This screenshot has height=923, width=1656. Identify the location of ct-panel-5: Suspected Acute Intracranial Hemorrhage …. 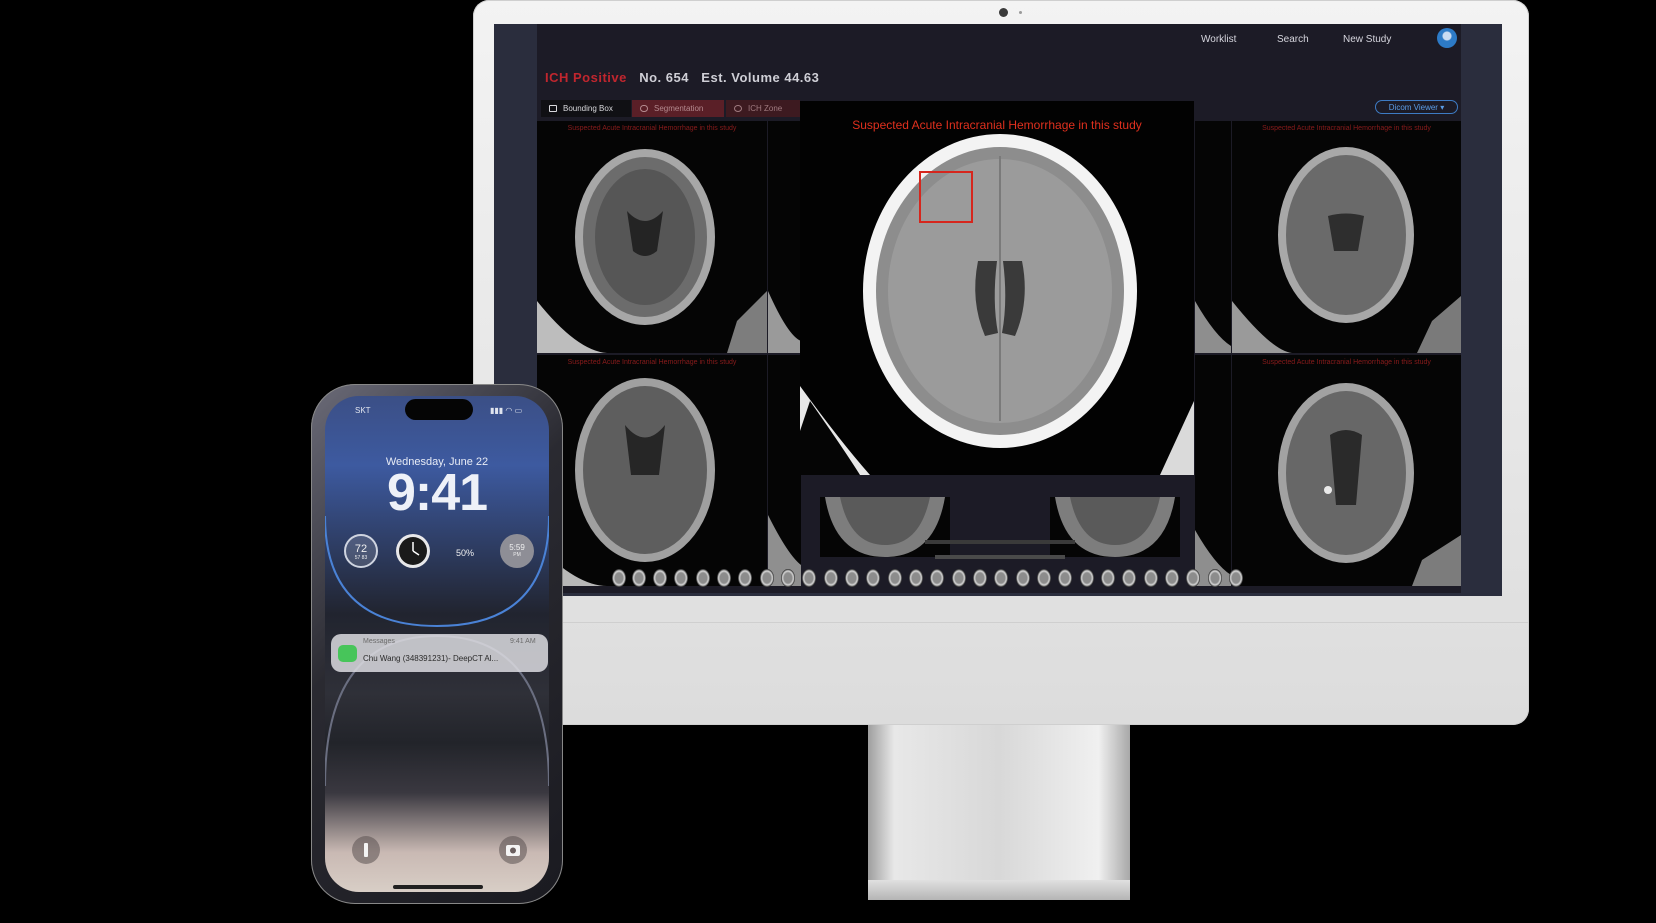
(1346, 237).